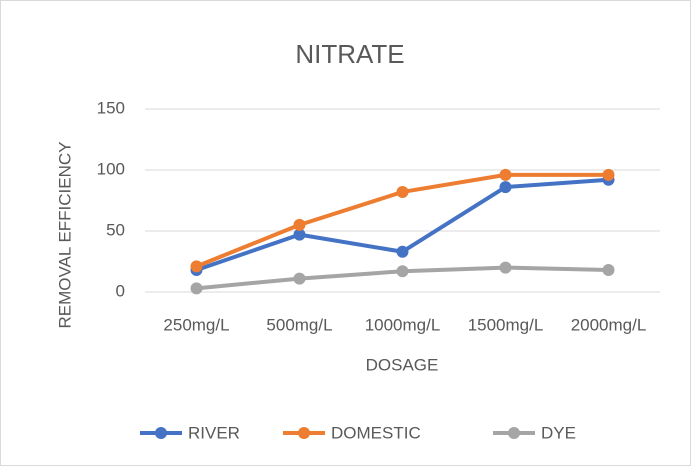  I want to click on legend-label: RIVER, so click(214, 432).